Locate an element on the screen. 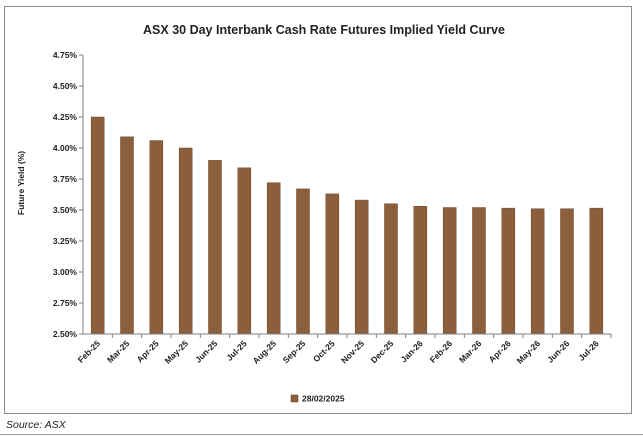  x-tick-label: May-25 is located at coordinates (177, 352).